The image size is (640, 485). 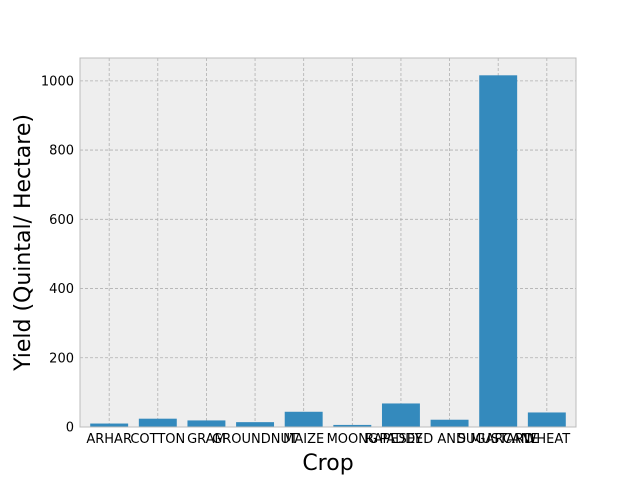 What do you see at coordinates (303, 439) in the screenshot?
I see `x-tick-label: MAIZE` at bounding box center [303, 439].